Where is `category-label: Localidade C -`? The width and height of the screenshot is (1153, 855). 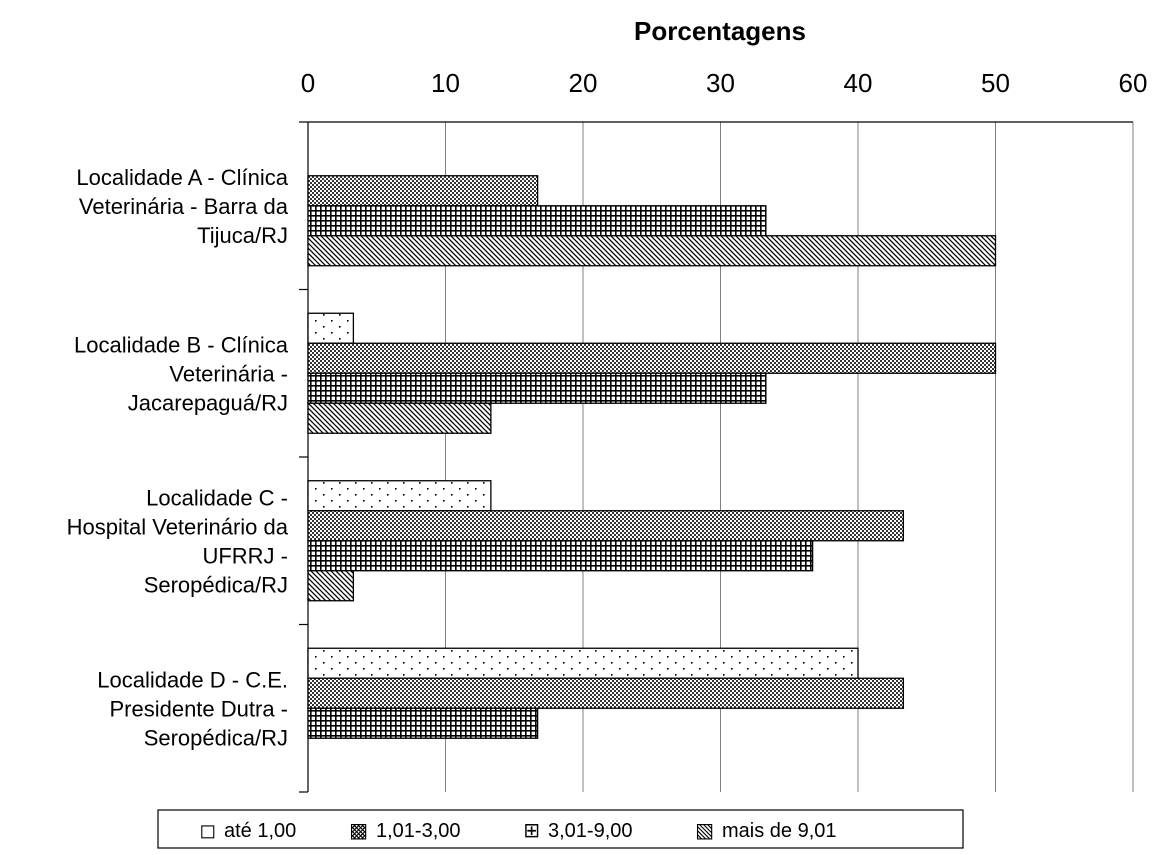
category-label: Localidade C - is located at coordinates (217, 497).